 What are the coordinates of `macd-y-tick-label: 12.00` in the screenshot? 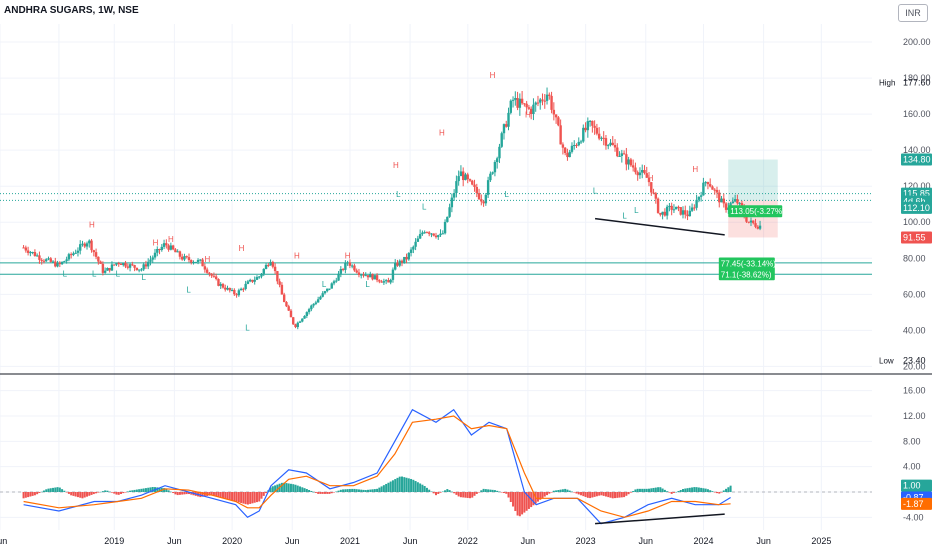 It's located at (914, 416).